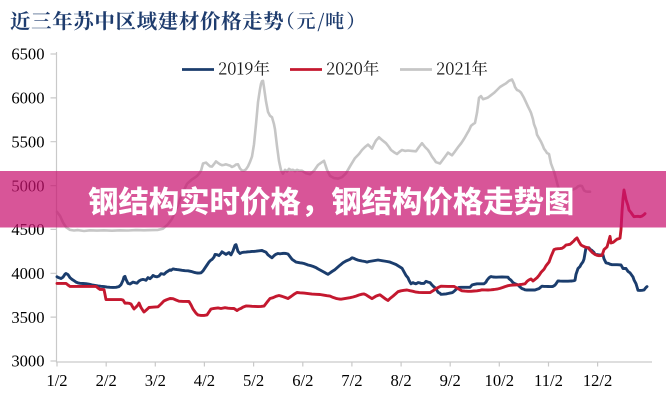 The height and width of the screenshot is (400, 666). What do you see at coordinates (56, 380) in the screenshot?
I see `svg-text: 1/2` at bounding box center [56, 380].